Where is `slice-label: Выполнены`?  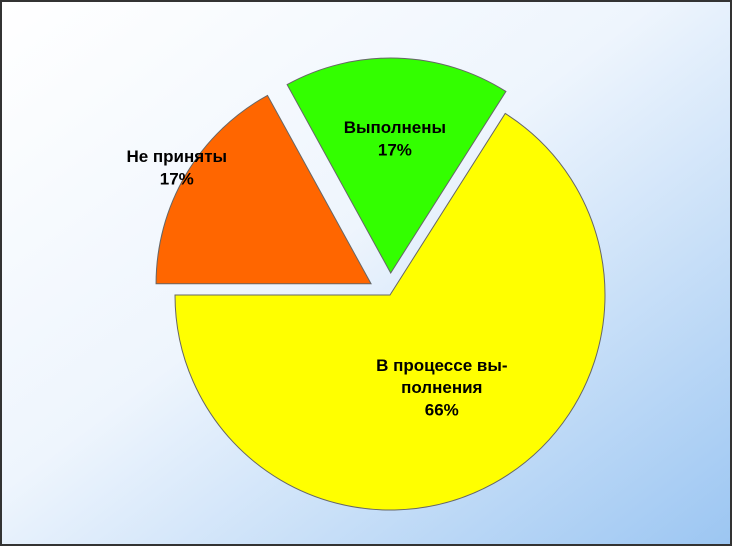 slice-label: Выполнены is located at coordinates (395, 127).